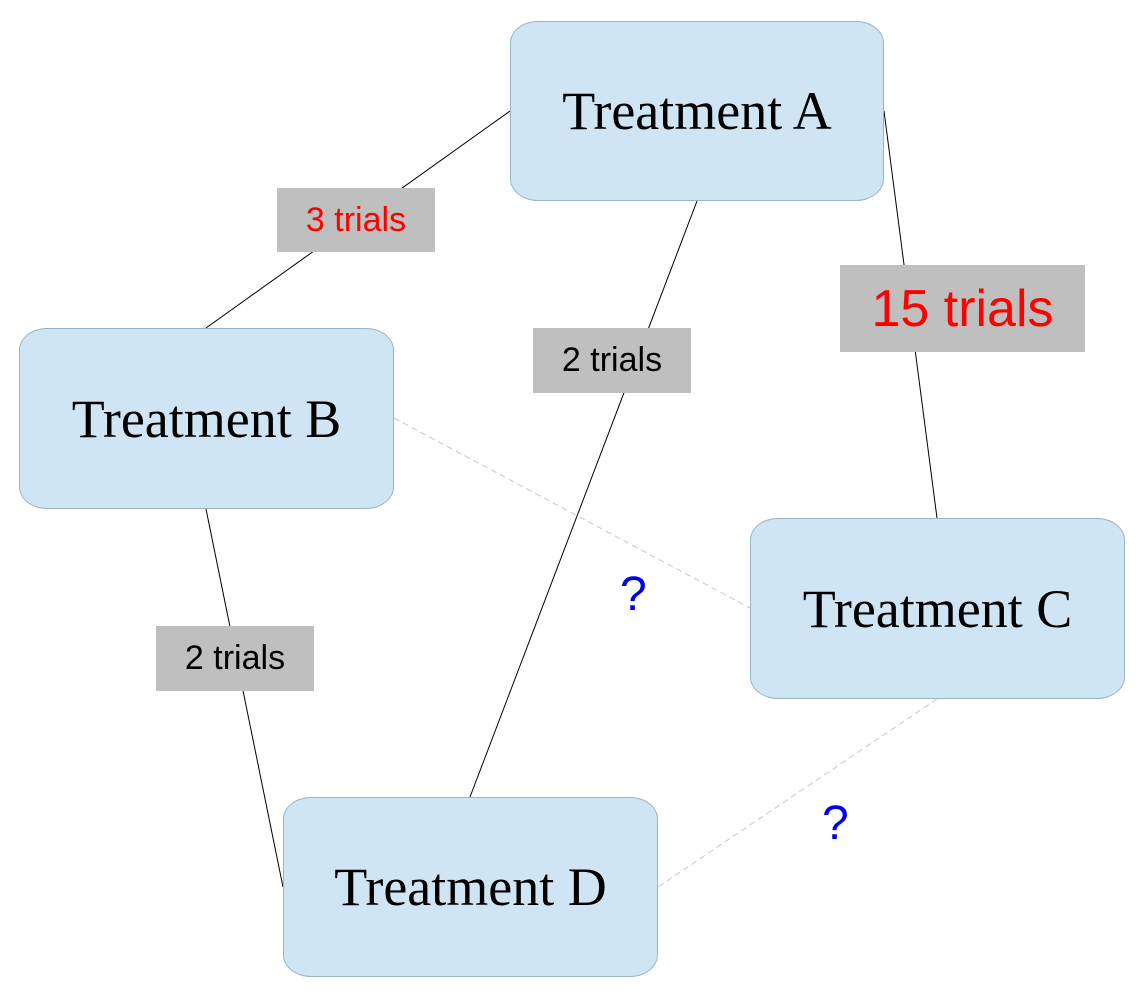 This screenshot has width=1147, height=1007. Describe the element at coordinates (244, 698) in the screenshot. I see `edge-b-d` at that location.